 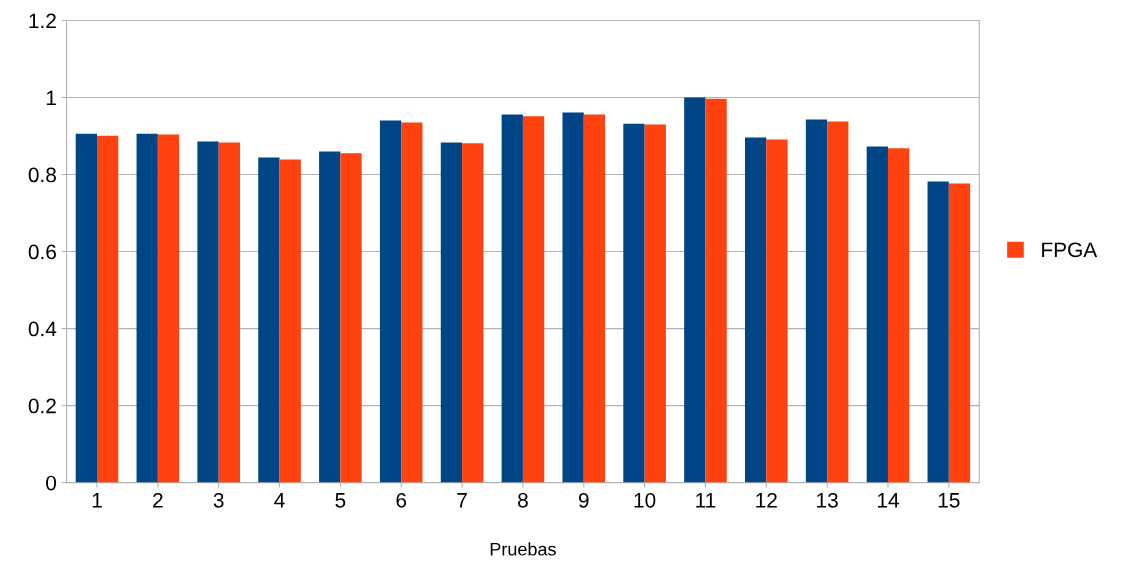 I want to click on x-tick-label: 8, so click(x=523, y=500).